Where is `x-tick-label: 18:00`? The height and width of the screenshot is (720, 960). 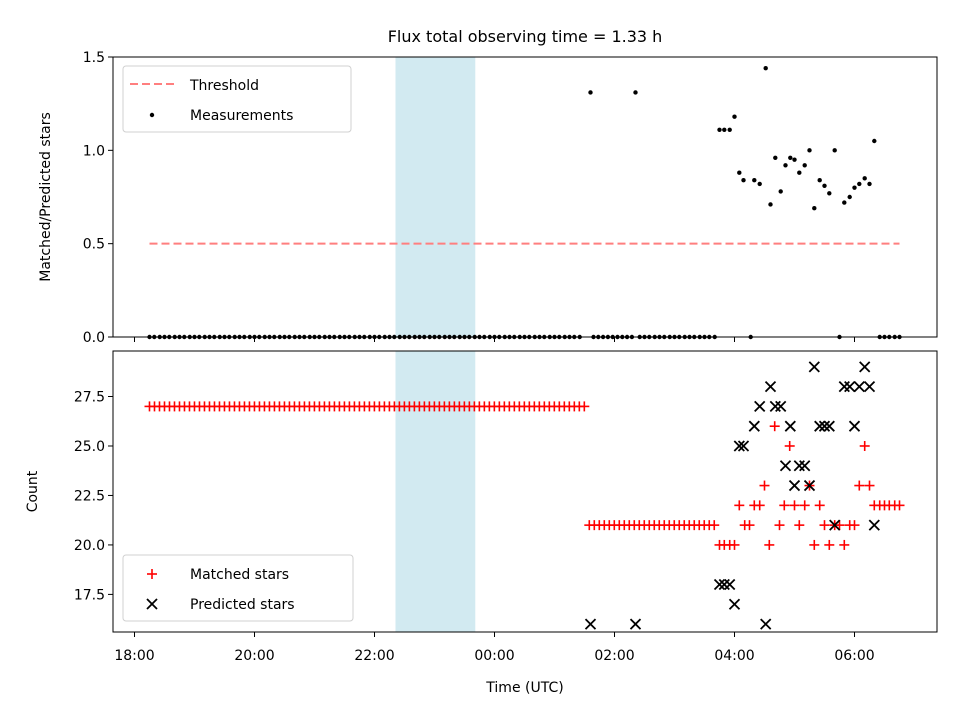
x-tick-label: 18:00 is located at coordinates (134, 656).